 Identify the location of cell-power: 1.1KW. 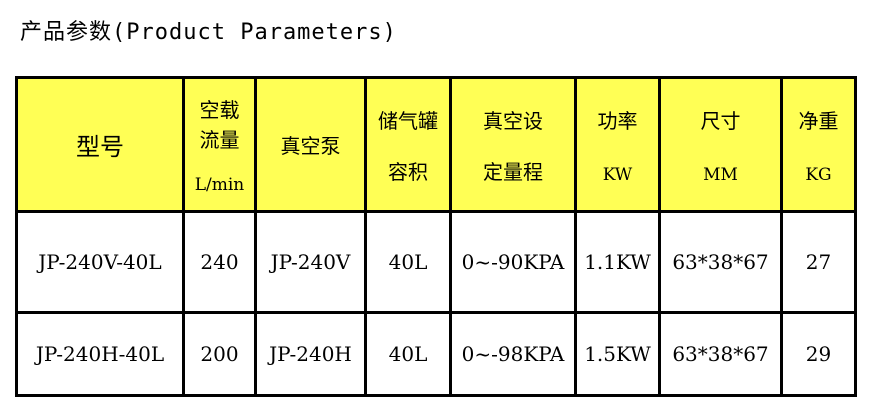
(617, 262).